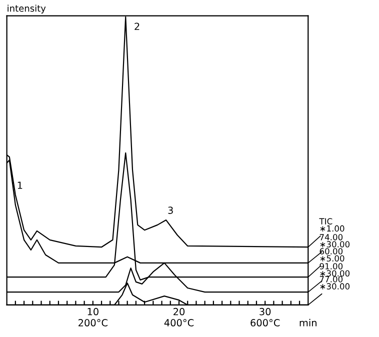  What do you see at coordinates (20, 185) in the screenshot?
I see `annotation: 1` at bounding box center [20, 185].